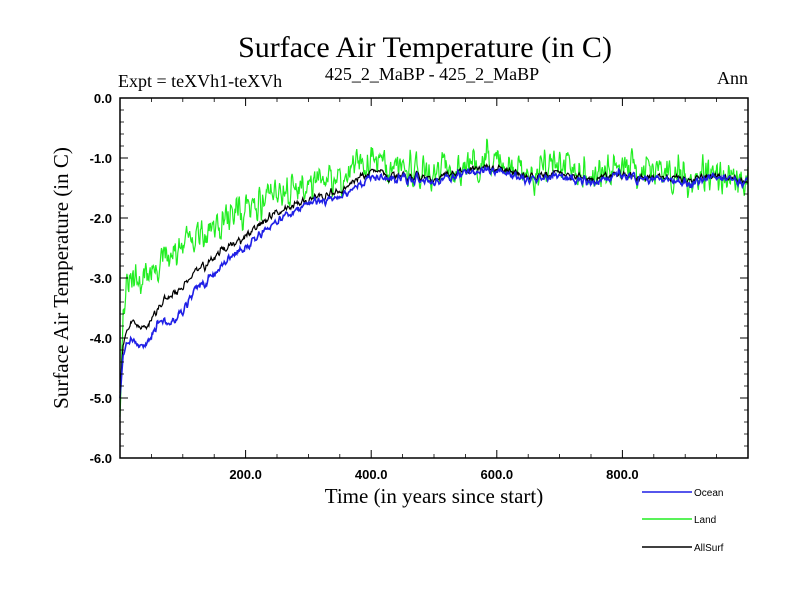 This screenshot has width=800, height=600. Describe the element at coordinates (434, 496) in the screenshot. I see `x-axis-label: Time (in years since start)` at that location.